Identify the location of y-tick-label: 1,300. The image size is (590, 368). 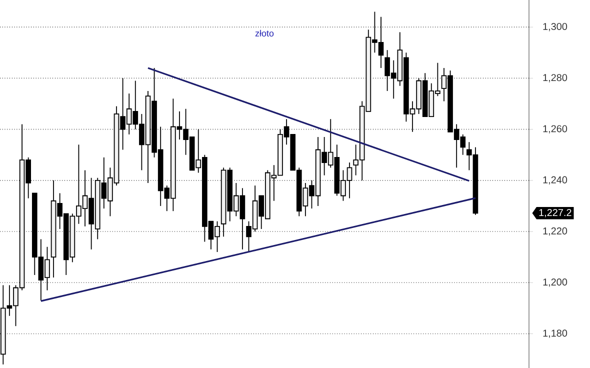
(555, 27).